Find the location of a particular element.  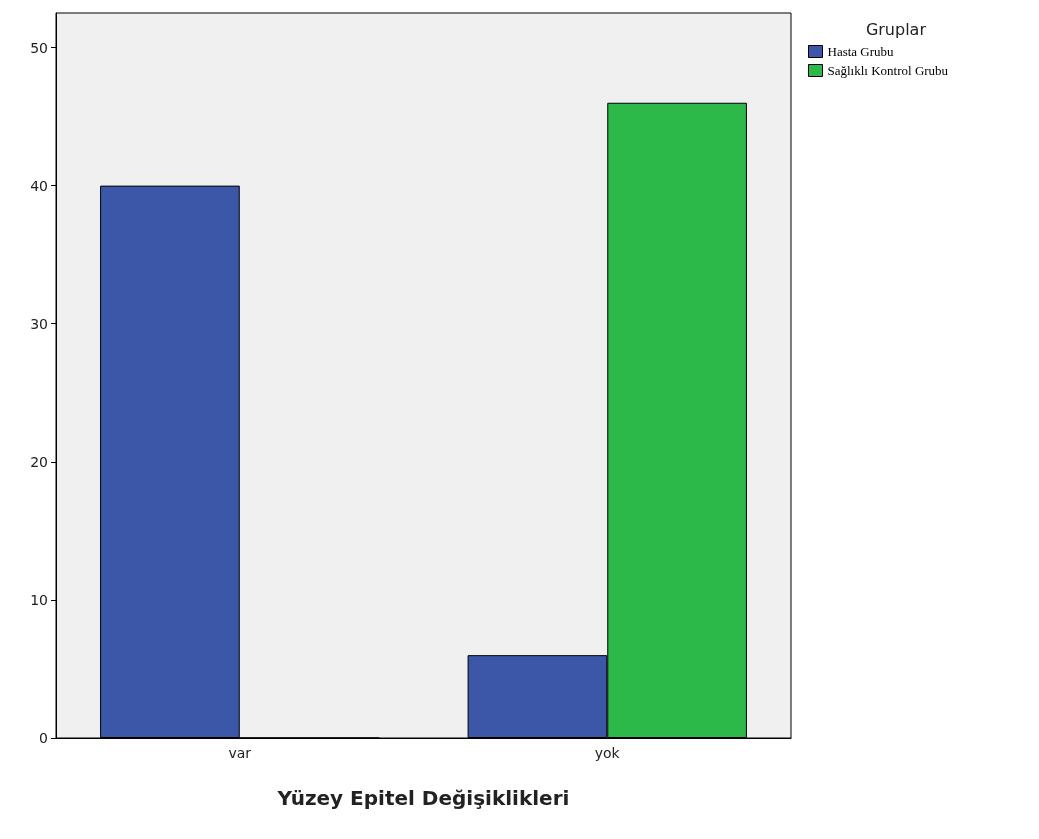

y-tick-label: 40 is located at coordinates (39, 185).